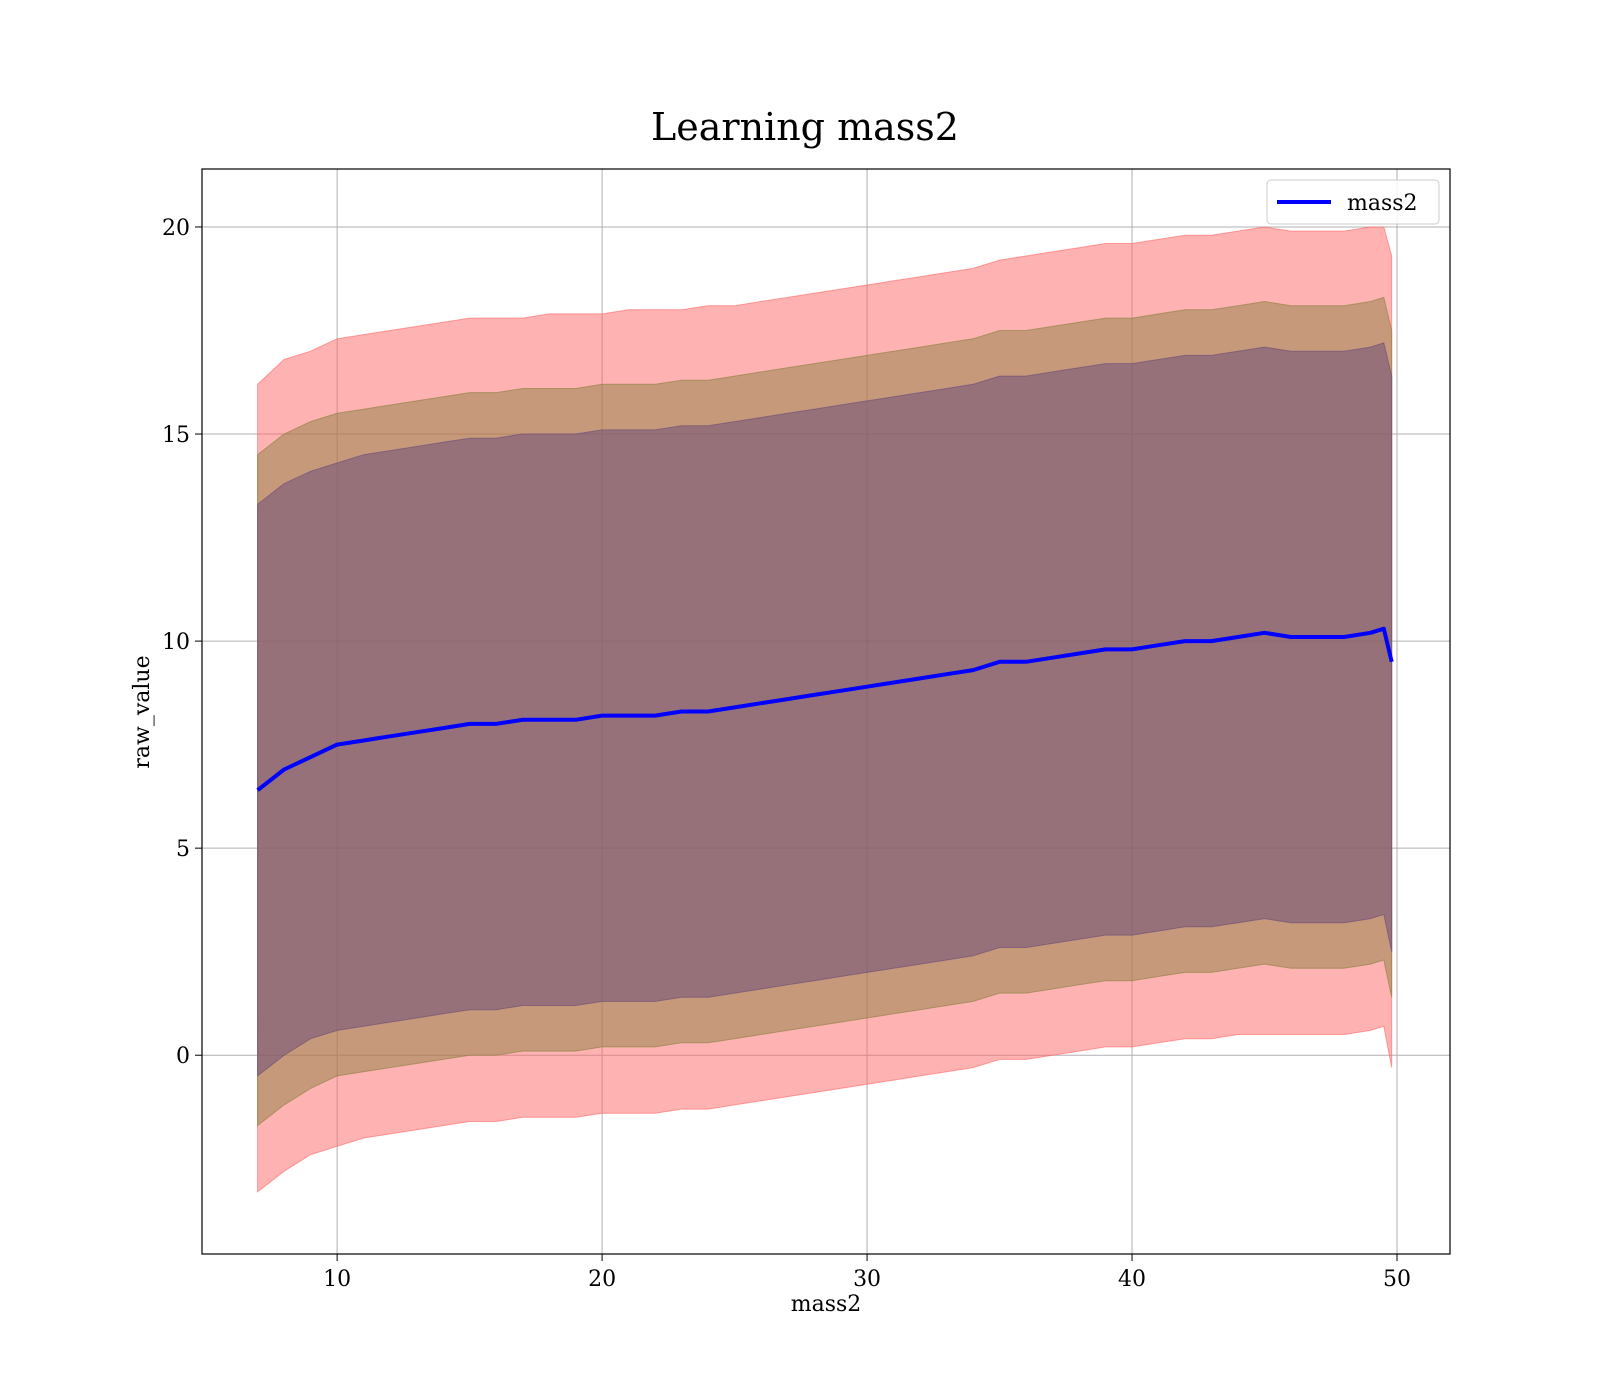 The height and width of the screenshot is (1400, 1600). Describe the element at coordinates (602, 1279) in the screenshot. I see `x-tick-label: 20` at that location.